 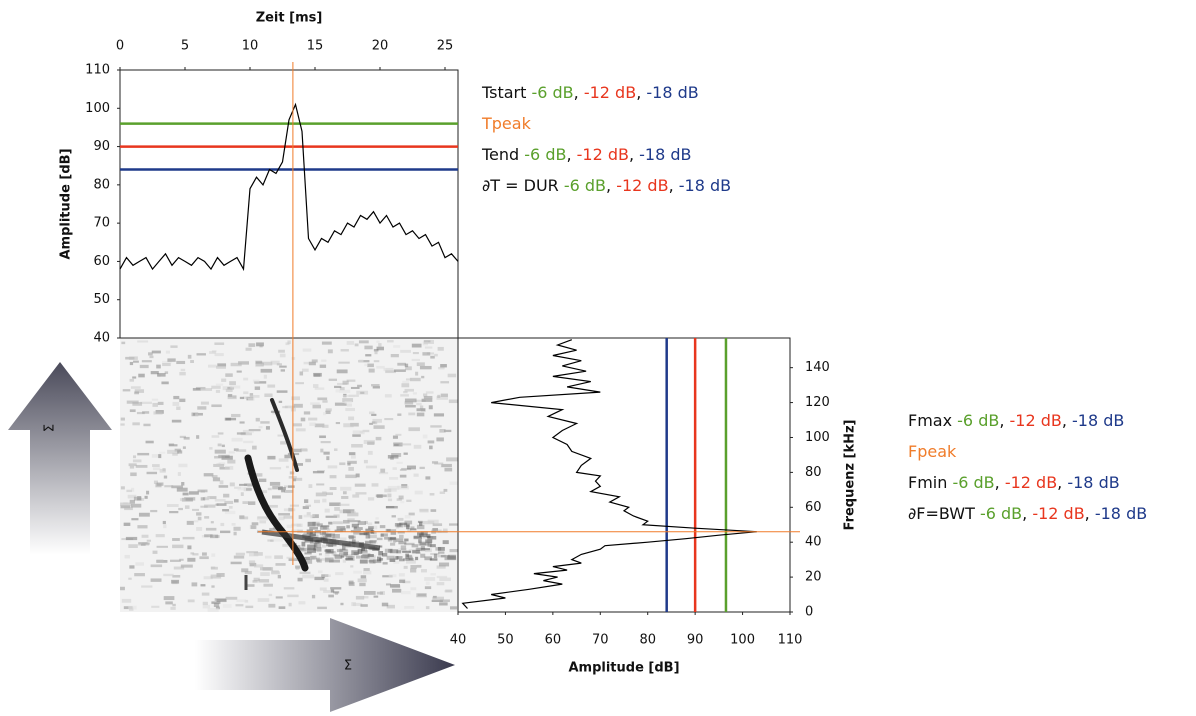 I want to click on y-tick-label: 80, so click(x=101, y=184).